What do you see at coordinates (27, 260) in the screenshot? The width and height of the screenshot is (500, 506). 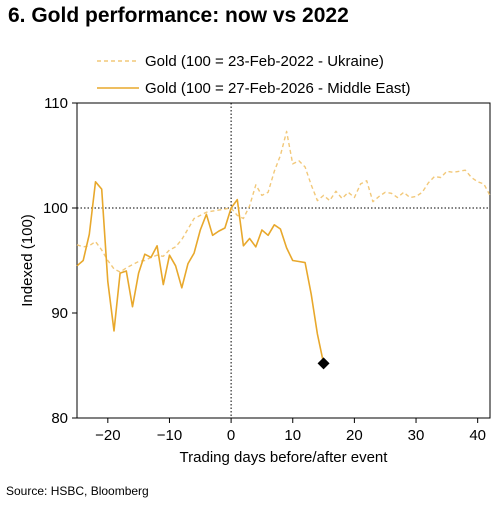 I see `y-axis-title: Indexed (100)` at bounding box center [27, 260].